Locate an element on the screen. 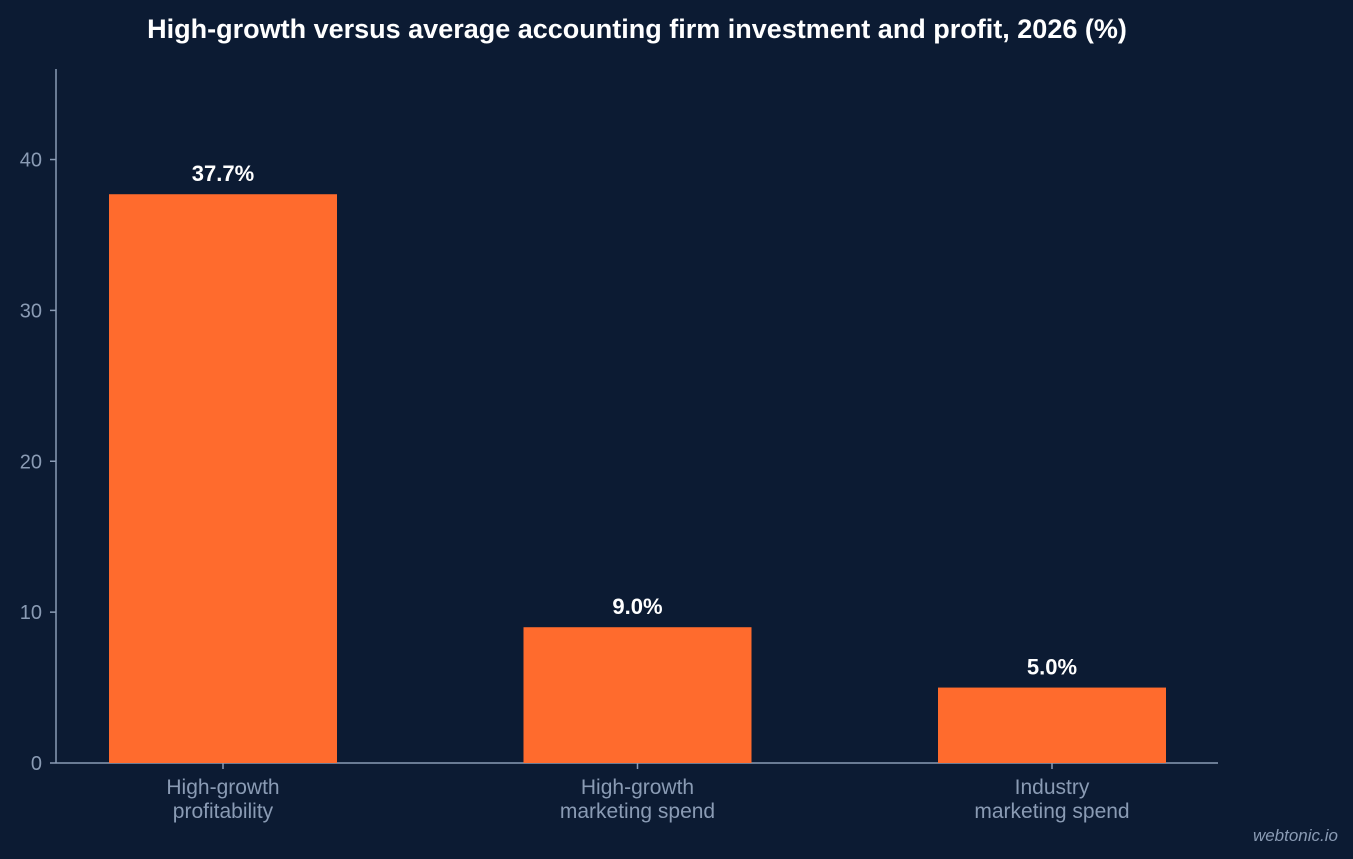  x-category-label: High-growth profitability is located at coordinates (222, 799).